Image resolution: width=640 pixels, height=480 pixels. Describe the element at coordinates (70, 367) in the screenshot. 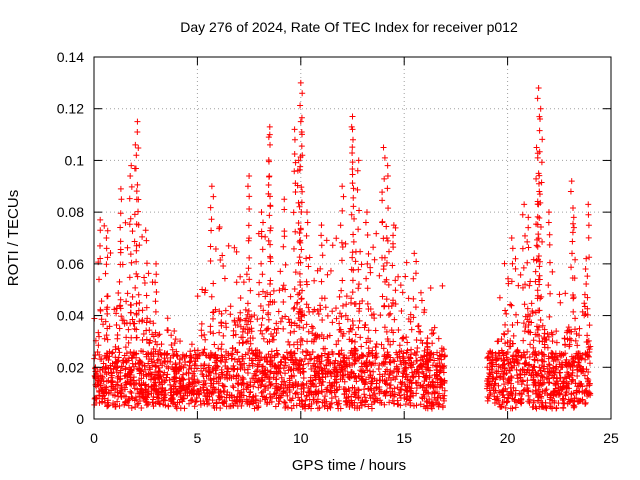

I see `y-tick-label: 0.02` at that location.